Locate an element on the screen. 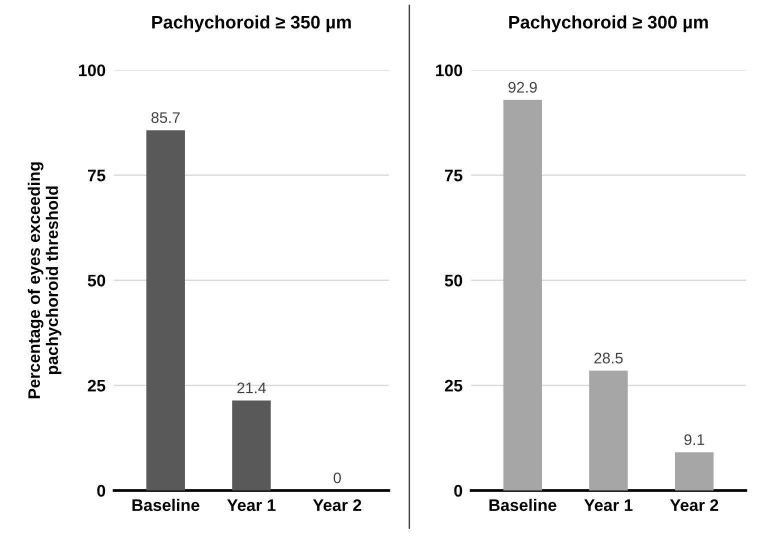  data-label: 21.4 is located at coordinates (251, 388).